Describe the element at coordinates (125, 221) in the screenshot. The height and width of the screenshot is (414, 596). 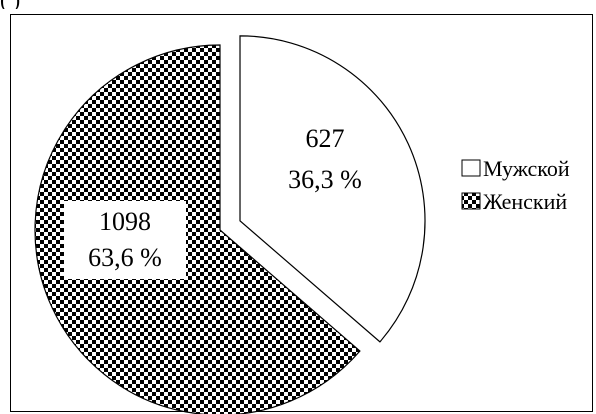
I see `female-count-label: 1098` at that location.